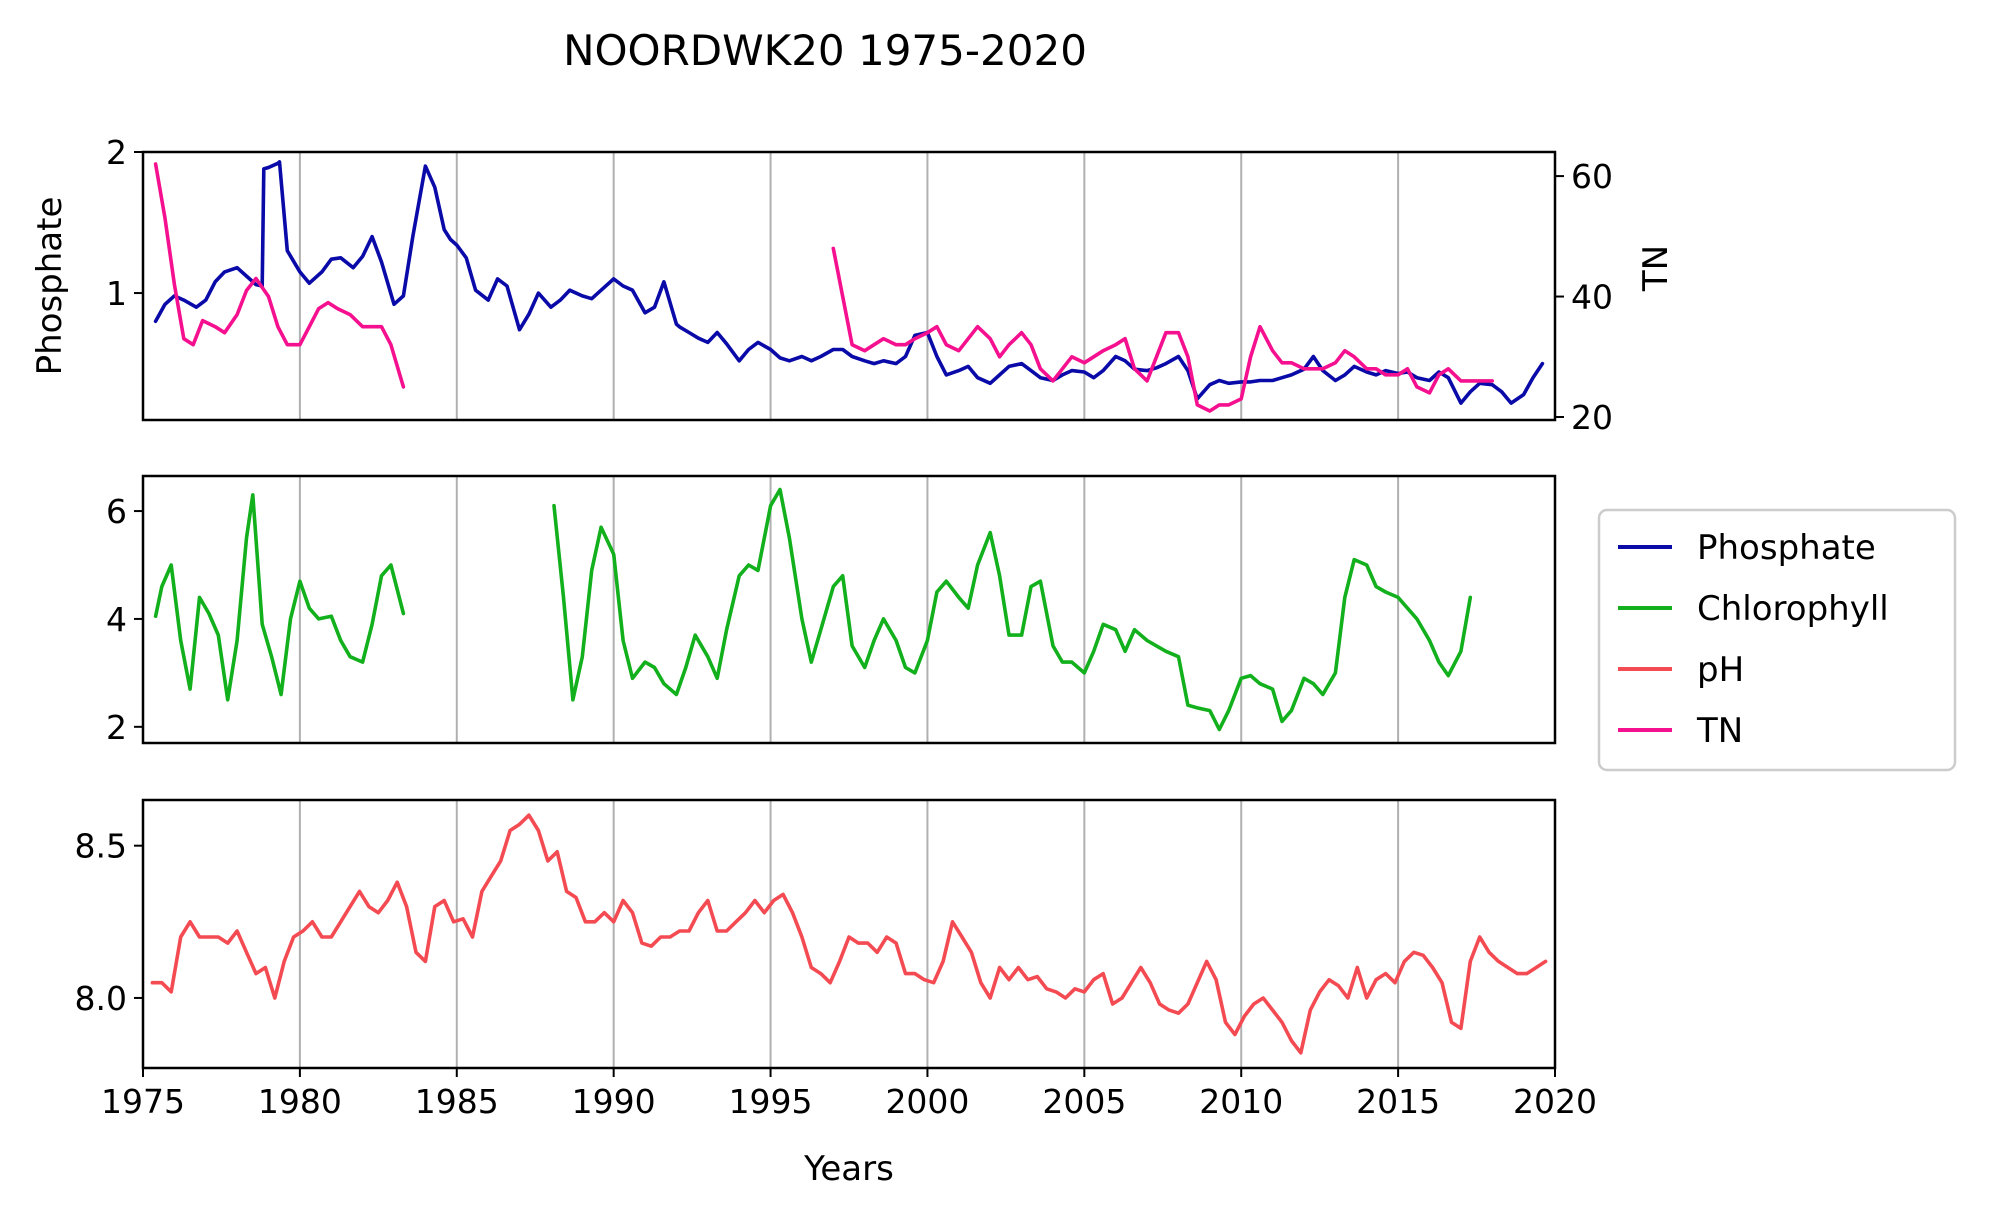 The image size is (1996, 1211). Describe the element at coordinates (848, 1169) in the screenshot. I see `x-axis-label: Years` at that location.